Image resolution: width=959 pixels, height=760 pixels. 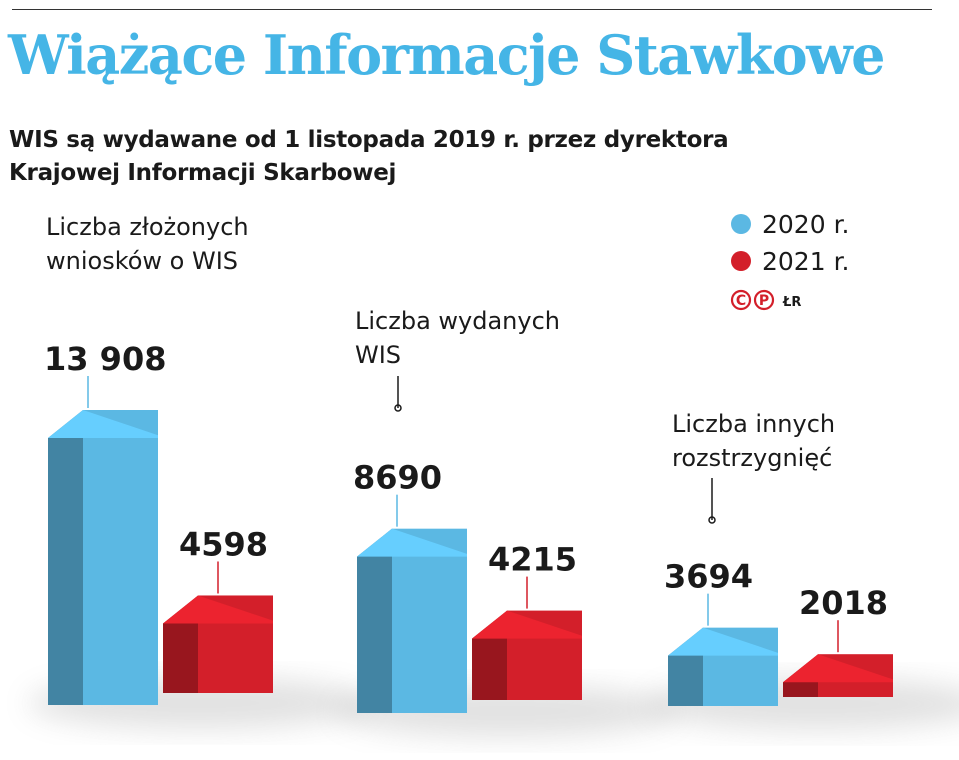 I want to click on category-label: Liczba złożonych, so click(x=147, y=227).